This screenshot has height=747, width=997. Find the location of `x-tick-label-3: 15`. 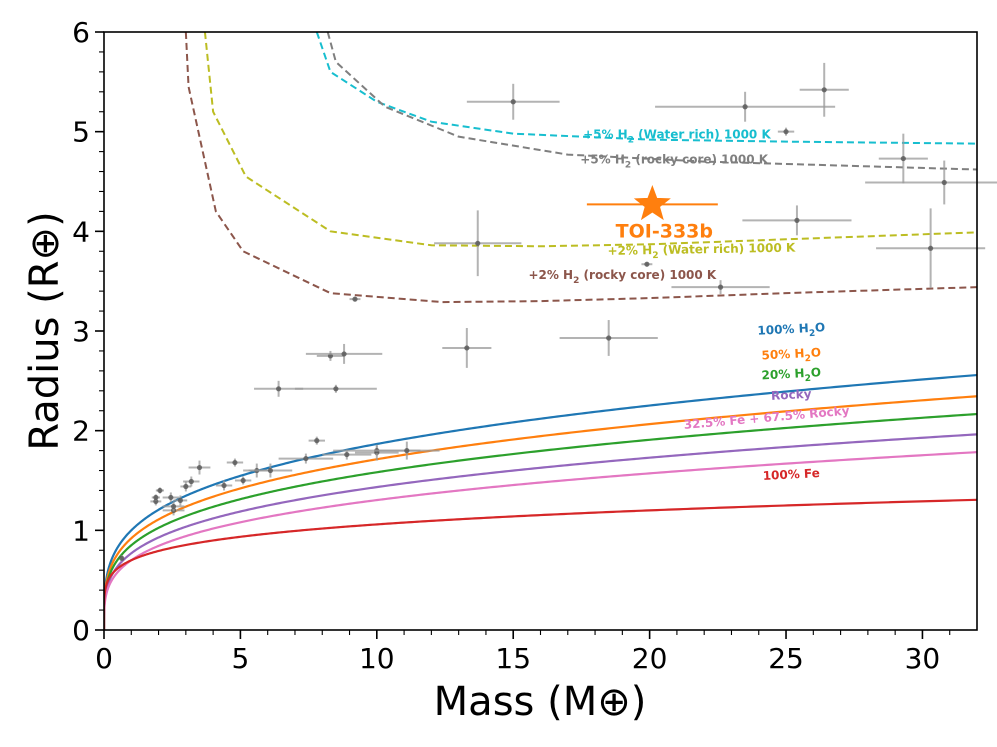

x-tick-label-3: 15 is located at coordinates (513, 658).